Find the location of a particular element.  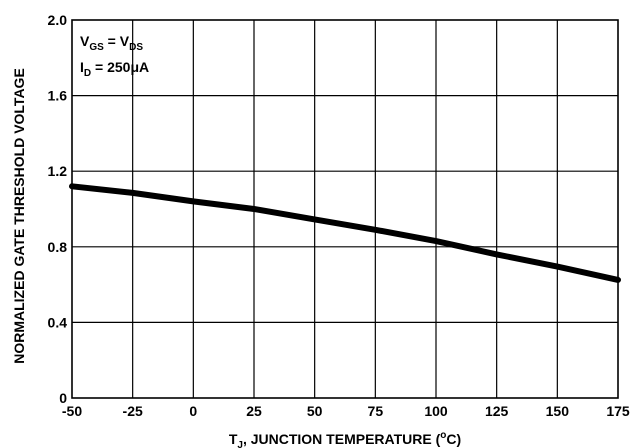

x-tick-label: 125 is located at coordinates (497, 411).